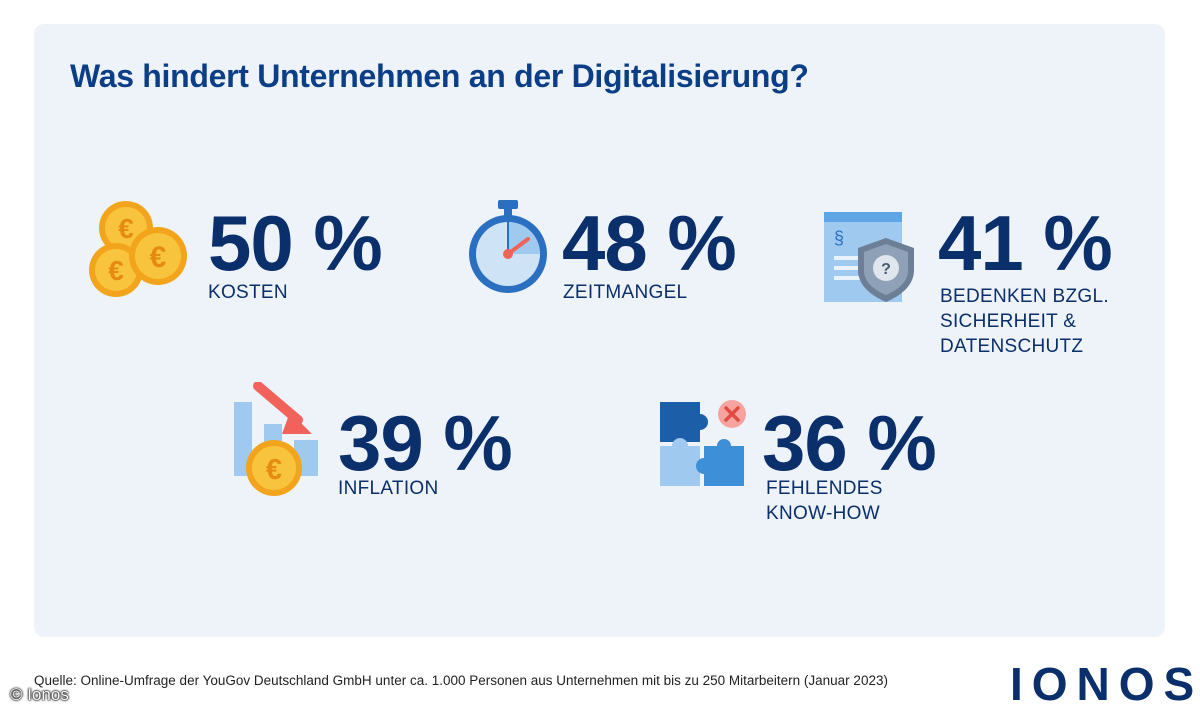 The image size is (1200, 720). Describe the element at coordinates (138, 249) in the screenshot. I see `euro-coins-icon: € € €` at that location.